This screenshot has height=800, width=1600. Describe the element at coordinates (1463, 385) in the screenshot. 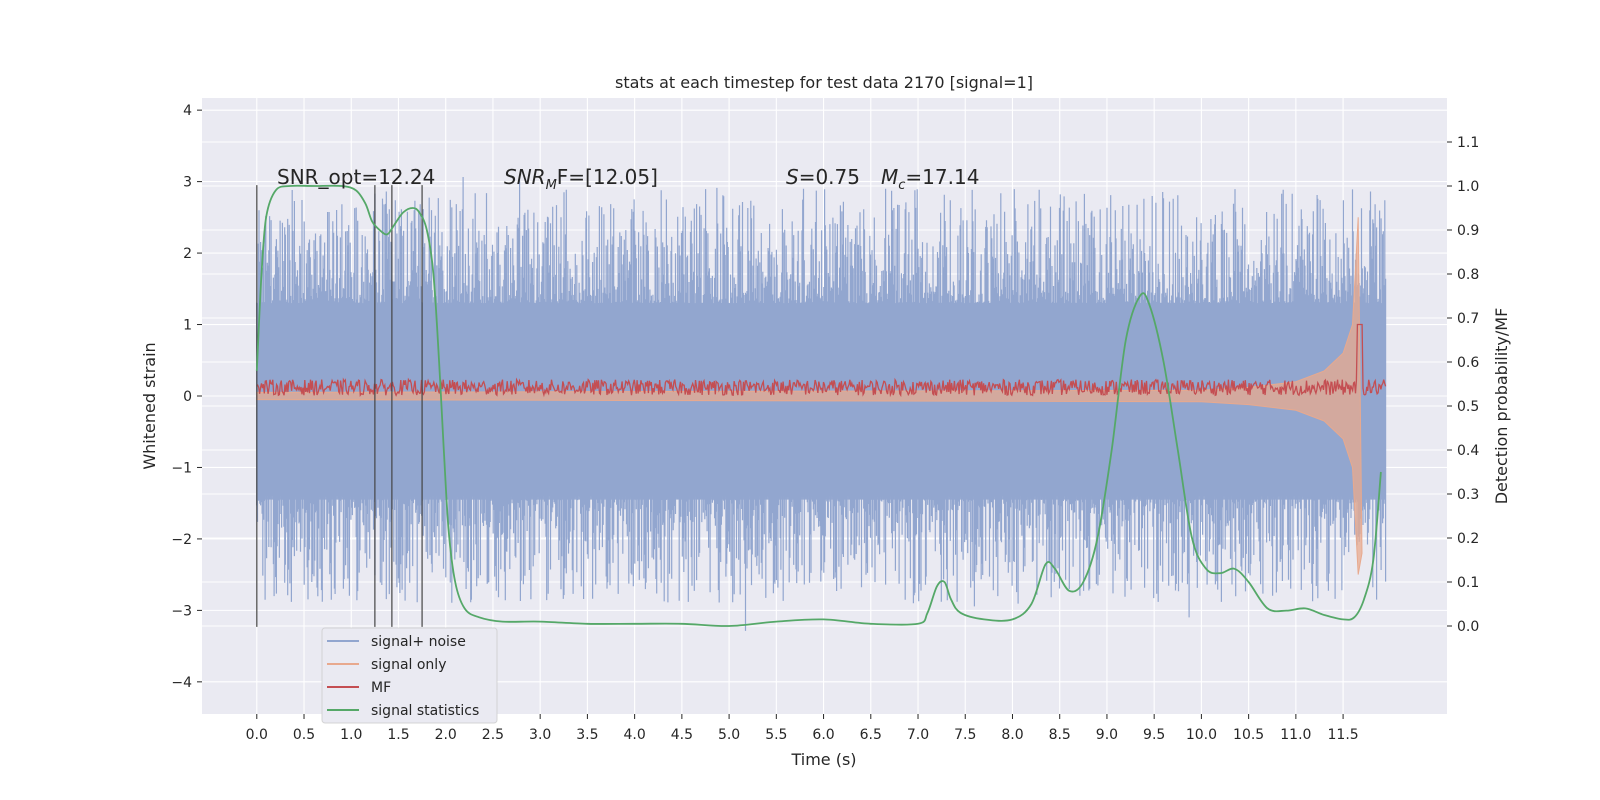

I see `right-y-axis-ticks: 0.0 0.1 0.2 0.3 0.4 0.5 0.6 0.7 0.8 0.9 1.0 1.1` at that location.